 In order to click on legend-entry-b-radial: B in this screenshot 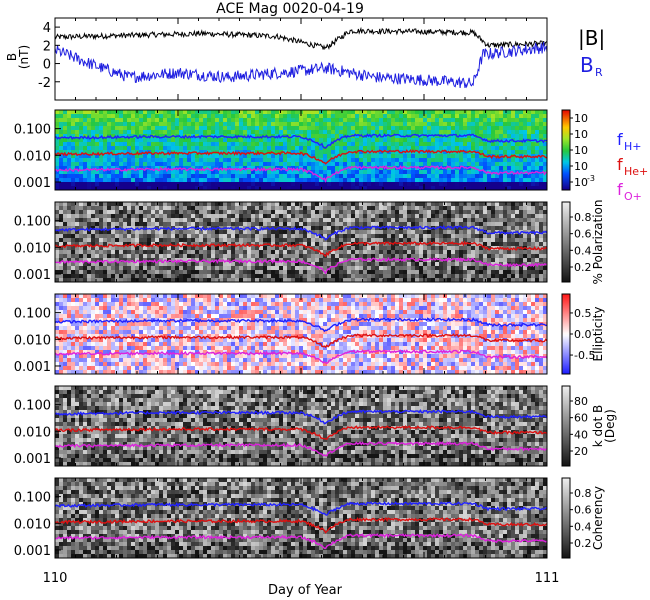, I will do `click(587, 65)`.